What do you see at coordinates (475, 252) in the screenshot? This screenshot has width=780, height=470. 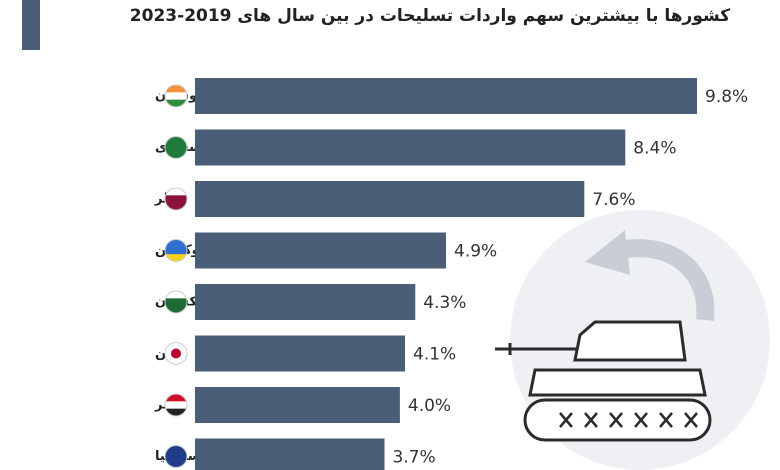 I see `value-label: 4.9%` at bounding box center [475, 252].